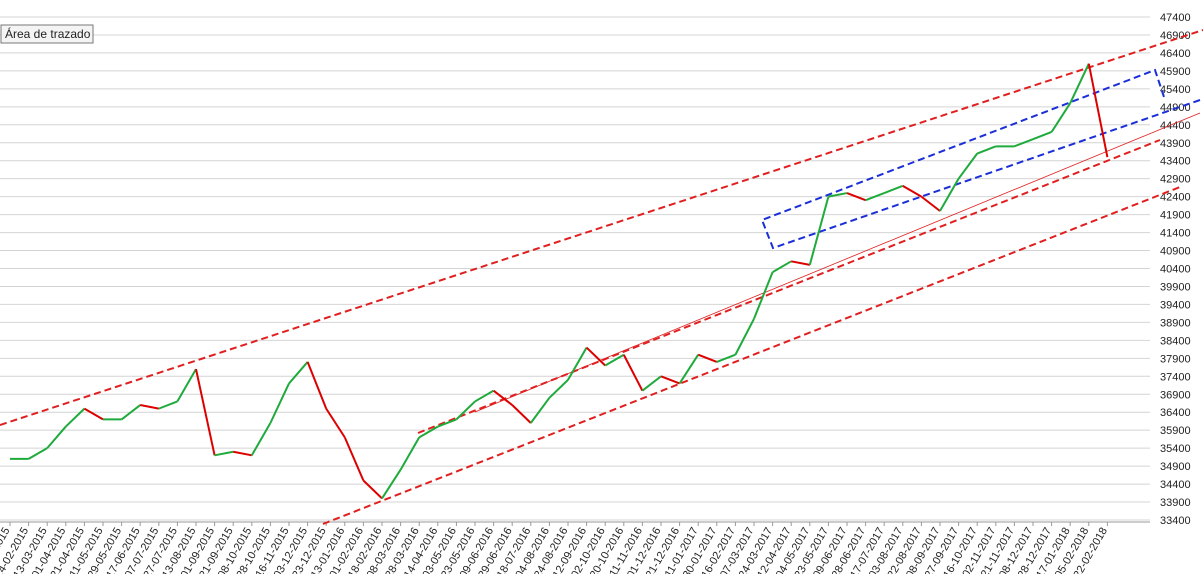 Image resolution: width=1203 pixels, height=574 pixels. What do you see at coordinates (1175, 270) in the screenshot?
I see `y-tick-label: 40400` at bounding box center [1175, 270].